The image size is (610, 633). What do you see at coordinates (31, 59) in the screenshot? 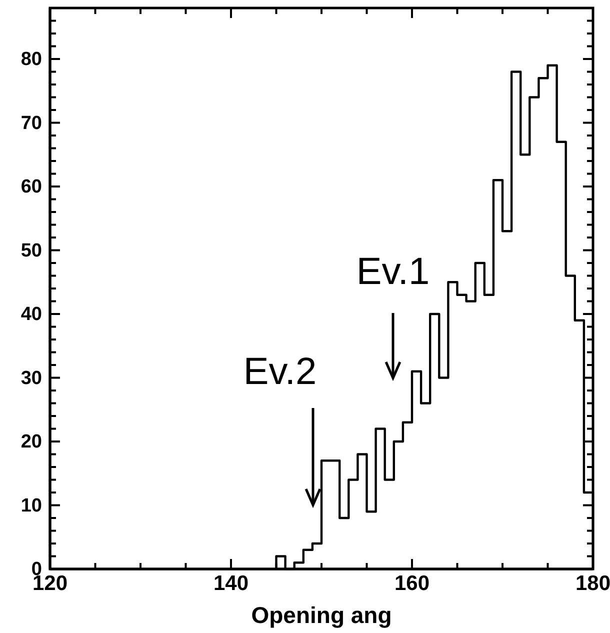
I see `y-tick-label: 80` at bounding box center [31, 59].